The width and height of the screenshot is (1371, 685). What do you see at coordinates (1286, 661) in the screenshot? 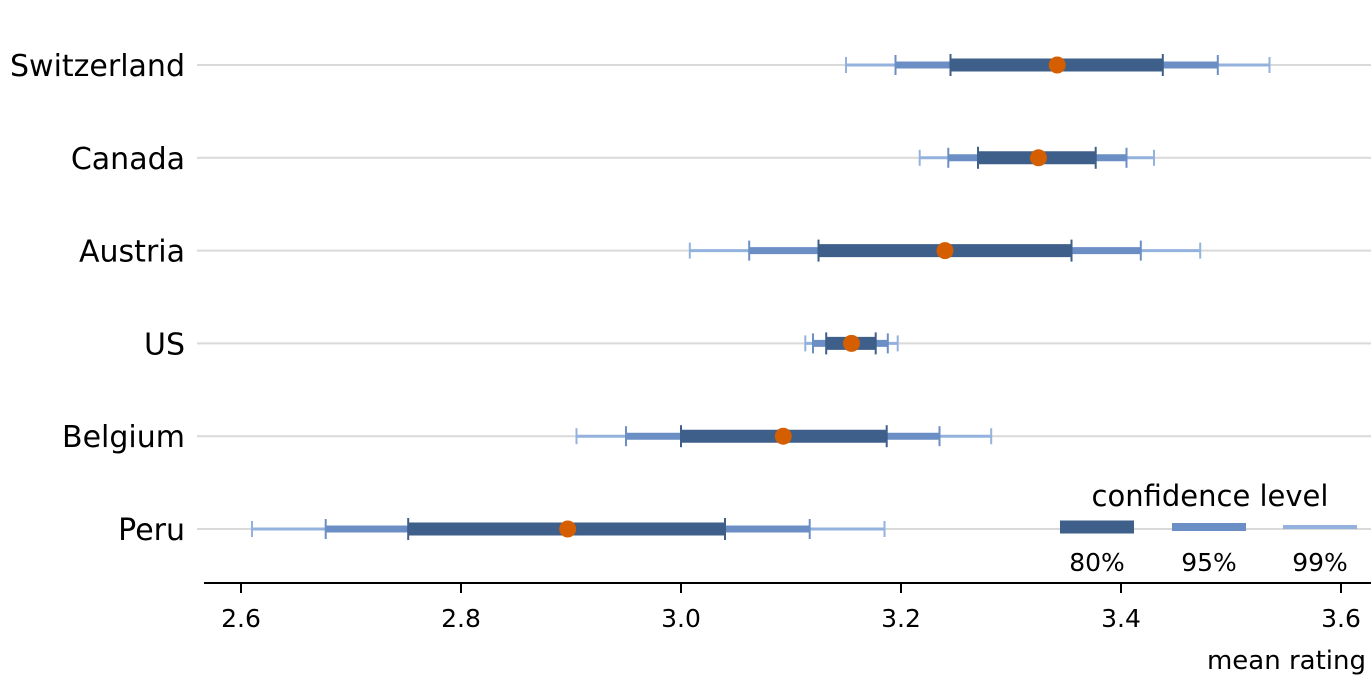
I see `x-axis-title: mean rating` at bounding box center [1286, 661].